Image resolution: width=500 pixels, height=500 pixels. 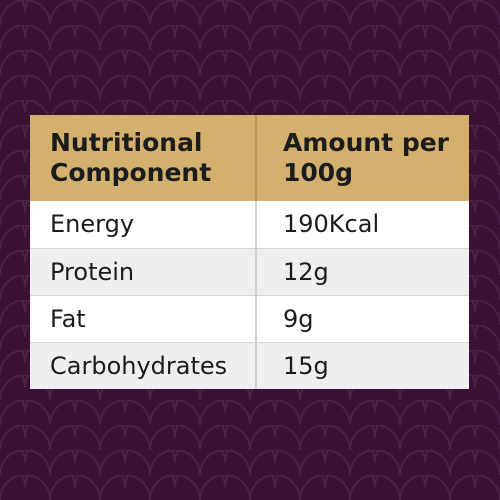 I want to click on header-component-line1: Nutritional, so click(x=126, y=142).